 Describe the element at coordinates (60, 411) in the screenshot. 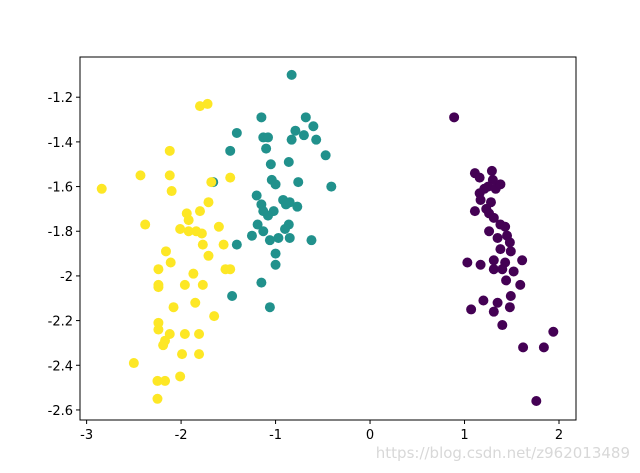

I see `y-tick-label: -2.6` at that location.